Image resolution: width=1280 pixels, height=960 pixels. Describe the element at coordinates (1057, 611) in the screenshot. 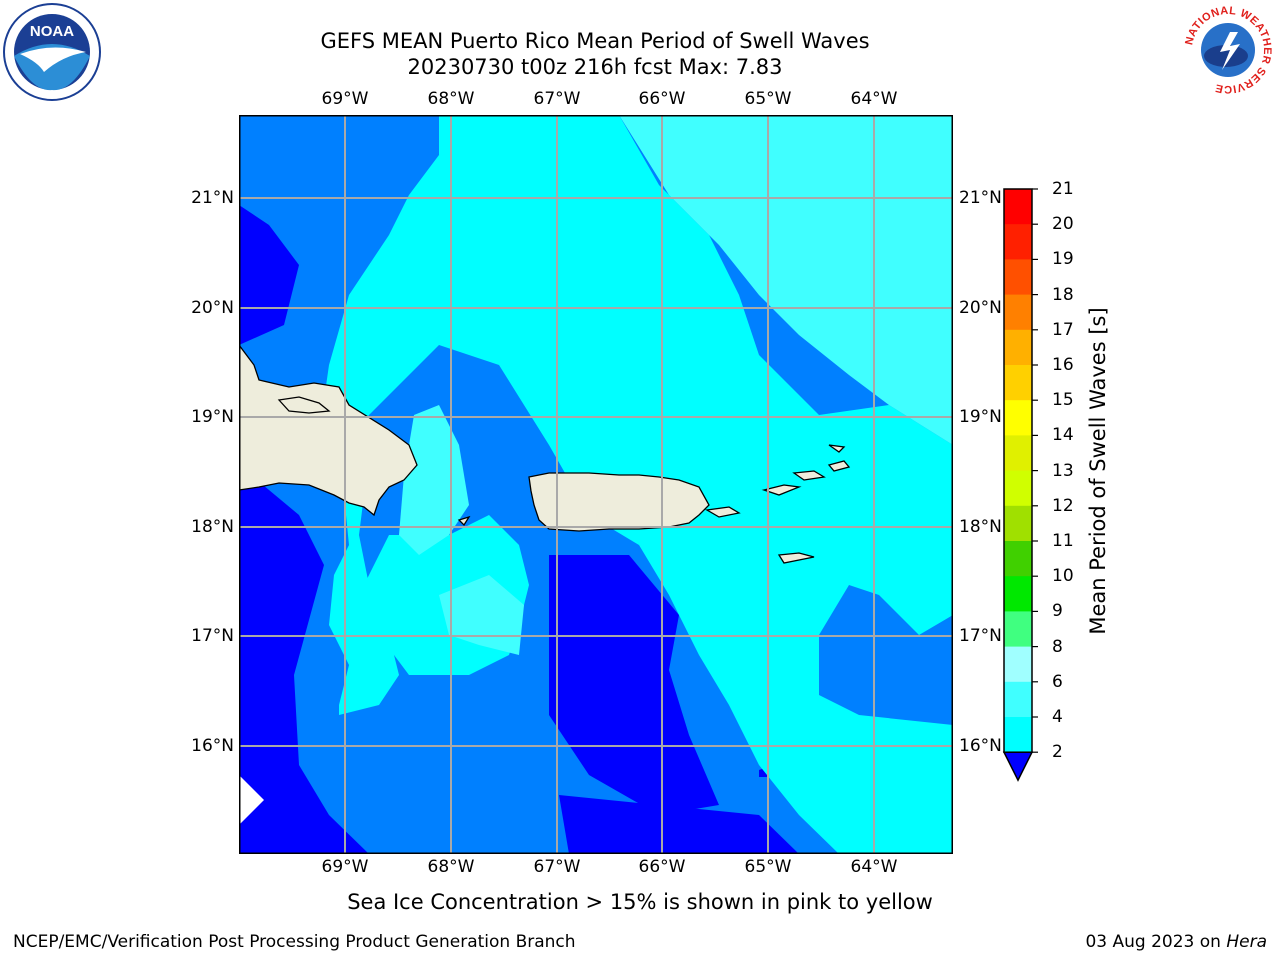

I see `colorbar-tick-label: 9` at that location.